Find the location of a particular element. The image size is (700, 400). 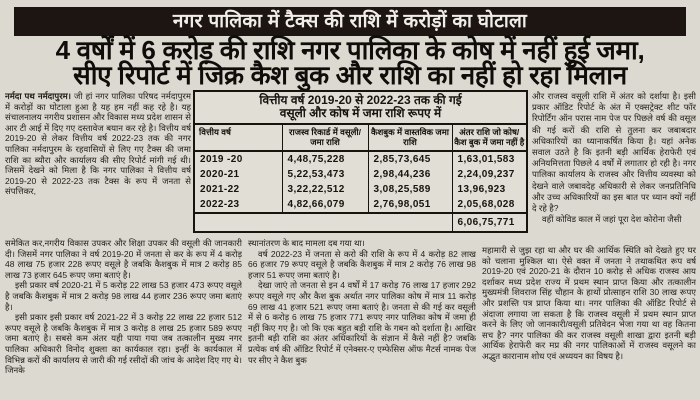

amount-cell: 3,22,22,512 is located at coordinates (324, 189).